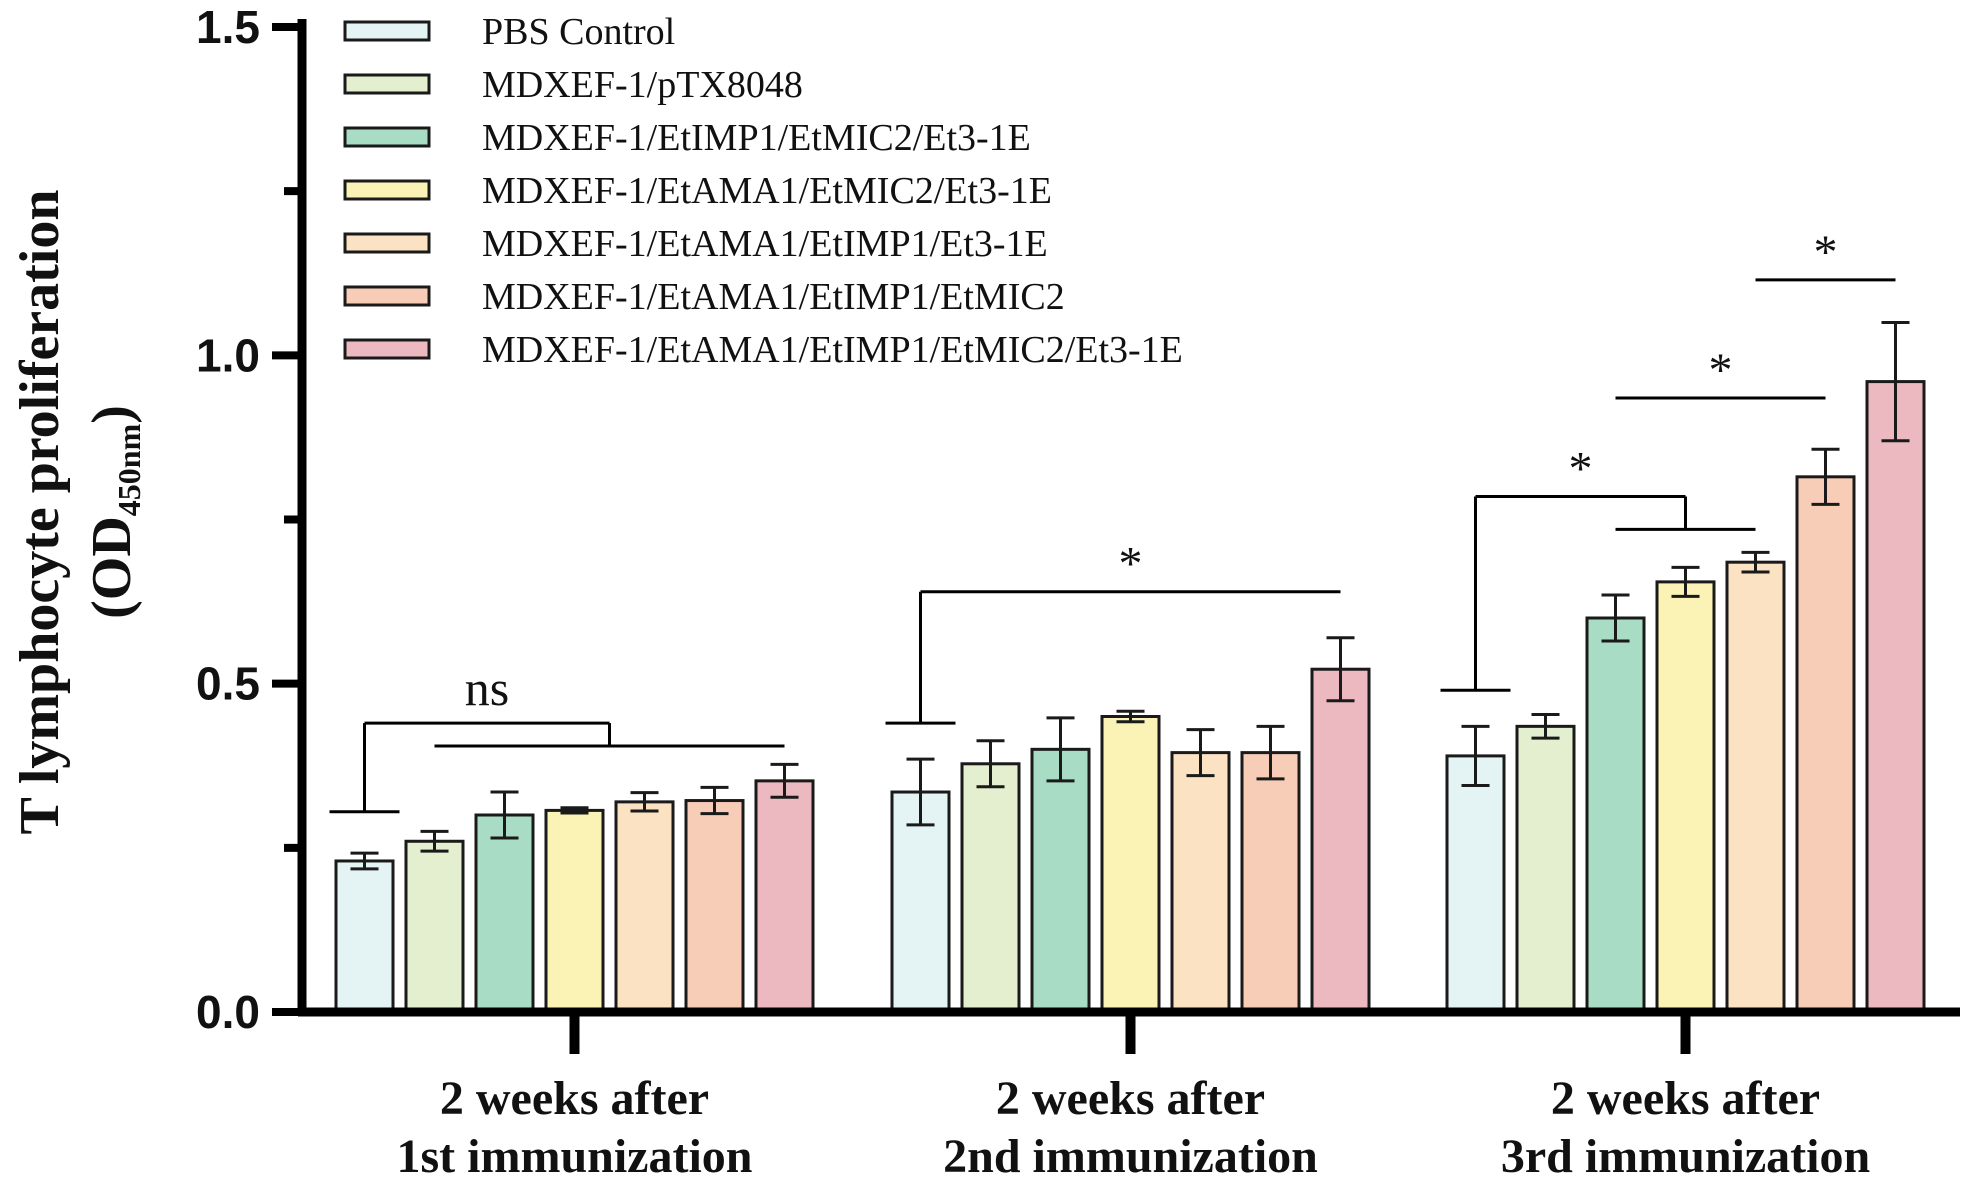  Describe the element at coordinates (249, 519) in the screenshot. I see `y-axis-ticks: 0.0 0.5 1.0 1.5` at that location.